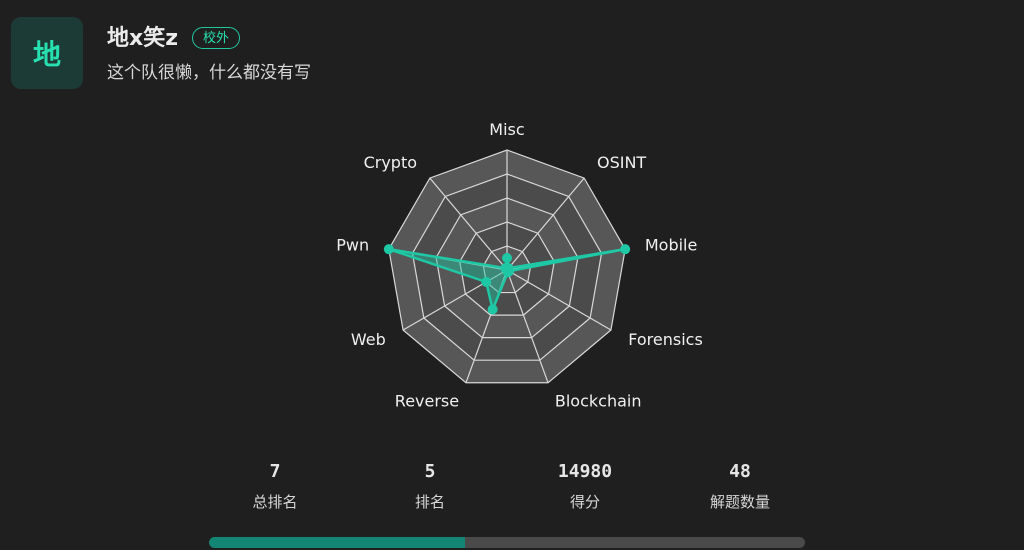 The height and width of the screenshot is (550, 1024). What do you see at coordinates (507, 542) in the screenshot?
I see `progress-bar` at bounding box center [507, 542].